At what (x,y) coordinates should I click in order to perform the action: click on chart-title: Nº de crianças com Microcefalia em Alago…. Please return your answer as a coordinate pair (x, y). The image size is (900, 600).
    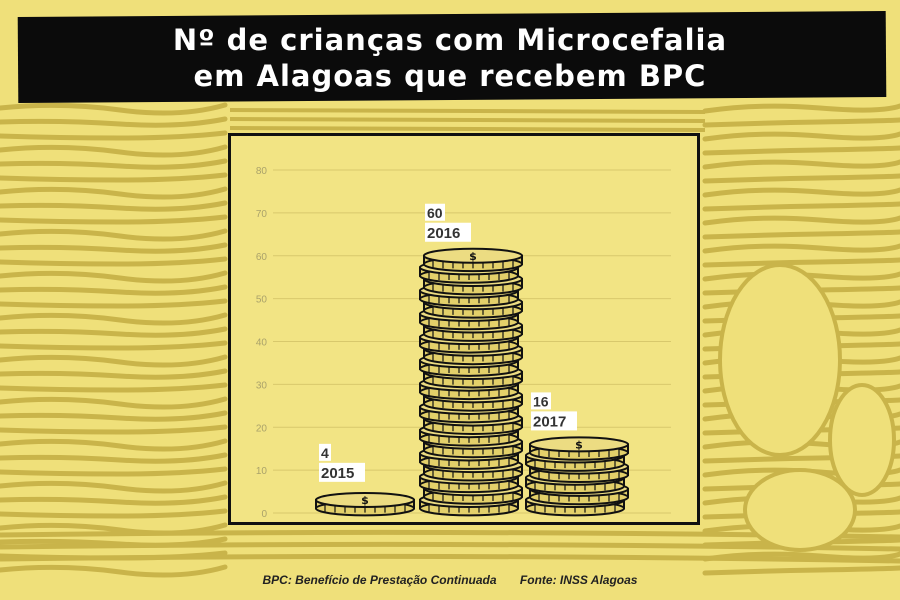
    Looking at the image, I should click on (450, 58).